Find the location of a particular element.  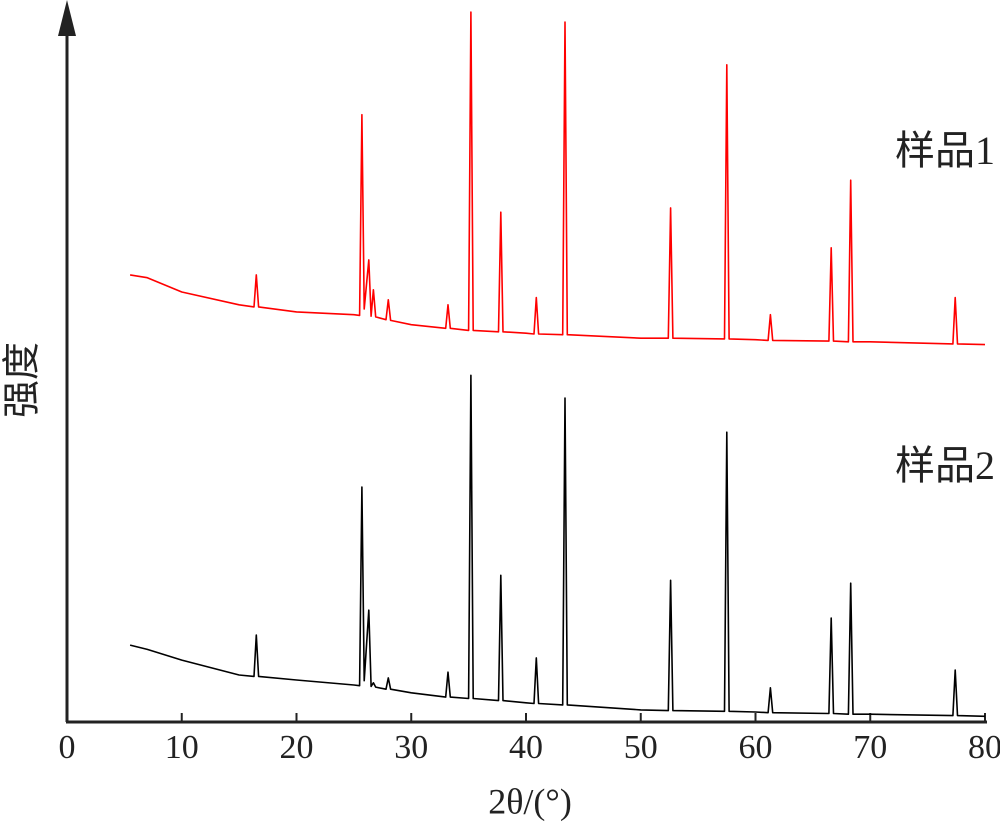

x-tick-label: 80 is located at coordinates (984, 747).